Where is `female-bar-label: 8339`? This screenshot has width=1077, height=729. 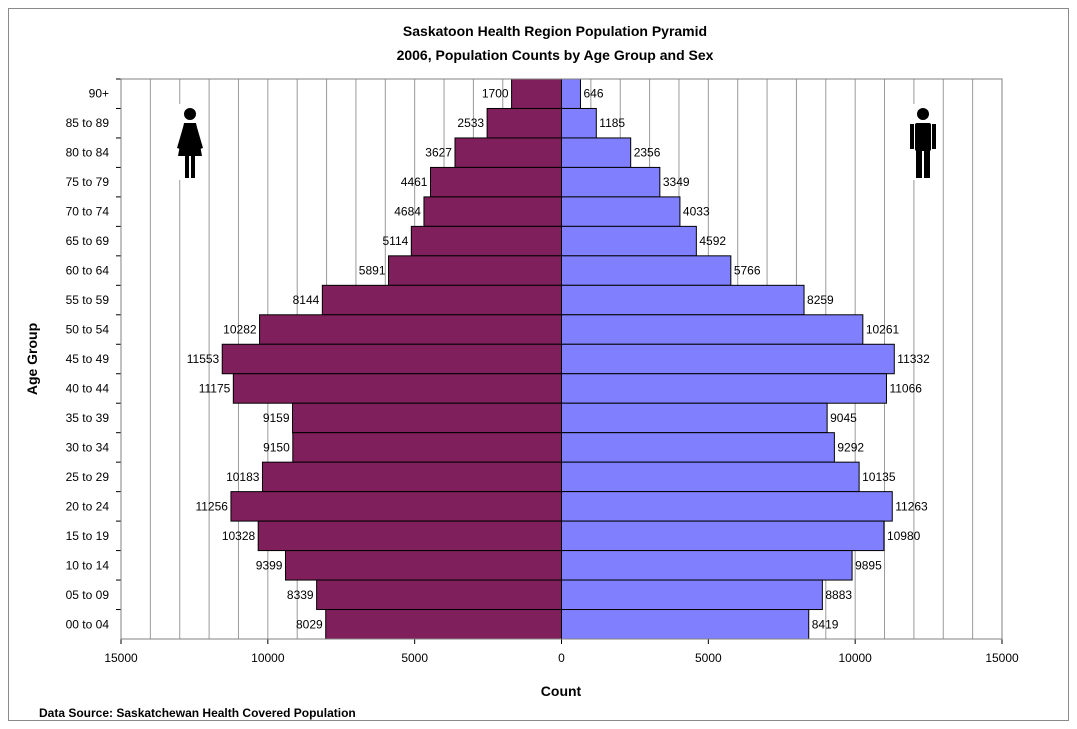
female-bar-label: 8339 is located at coordinates (300, 595).